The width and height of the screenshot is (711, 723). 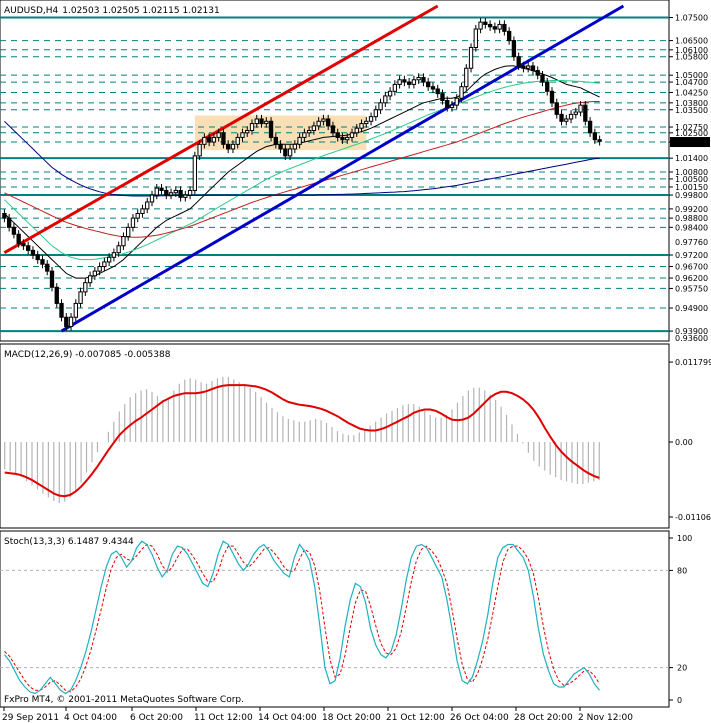 I want to click on time-axis-label: 26 Oct 04:00, so click(x=479, y=718).